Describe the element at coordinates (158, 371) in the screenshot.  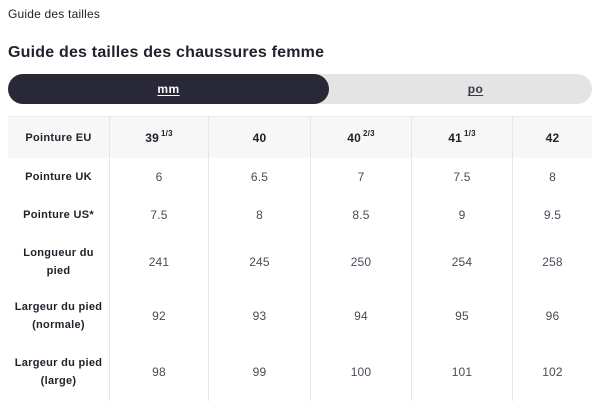
I see `table-cell: 98` at that location.